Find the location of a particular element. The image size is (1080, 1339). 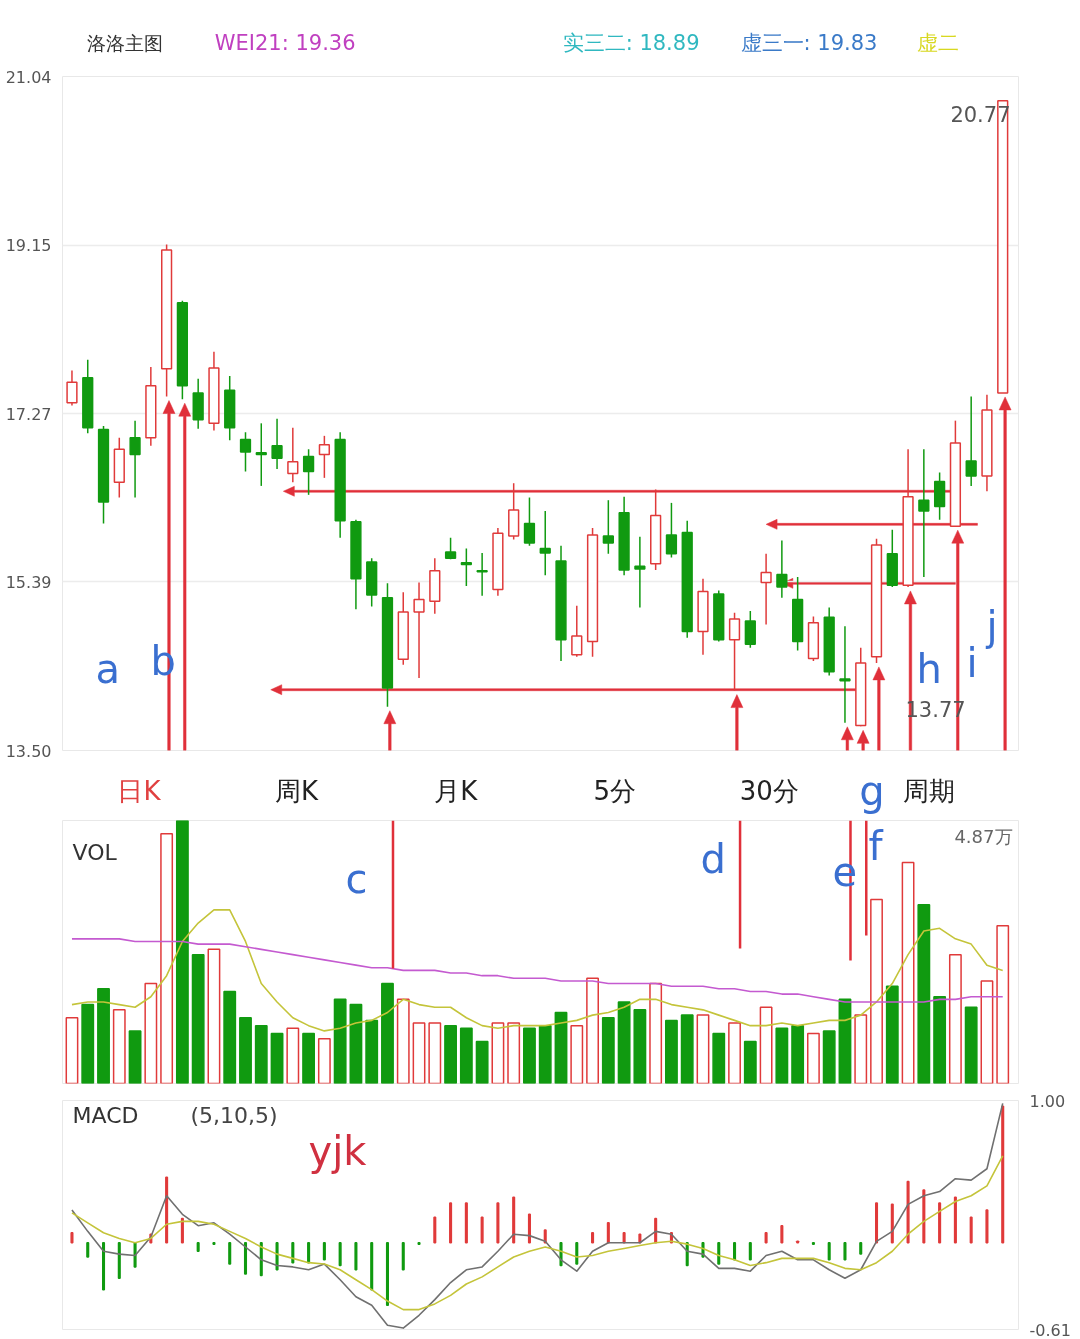

annotation: yjk is located at coordinates (338, 1150).